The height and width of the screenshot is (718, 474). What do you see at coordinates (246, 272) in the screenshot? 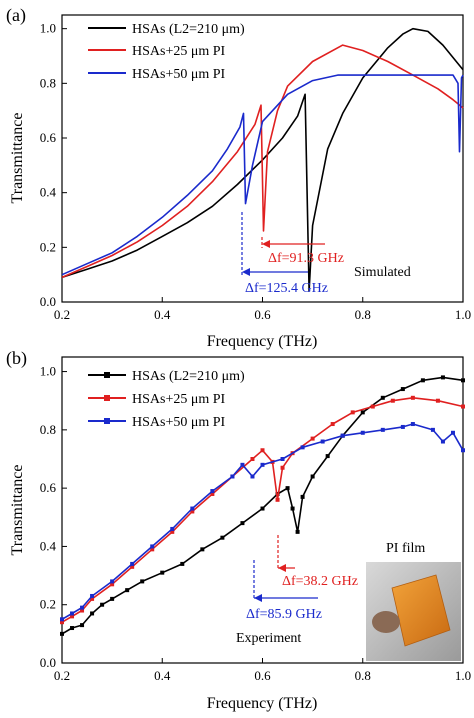
I see `annot-a-blue-arrowhead` at bounding box center [246, 272].